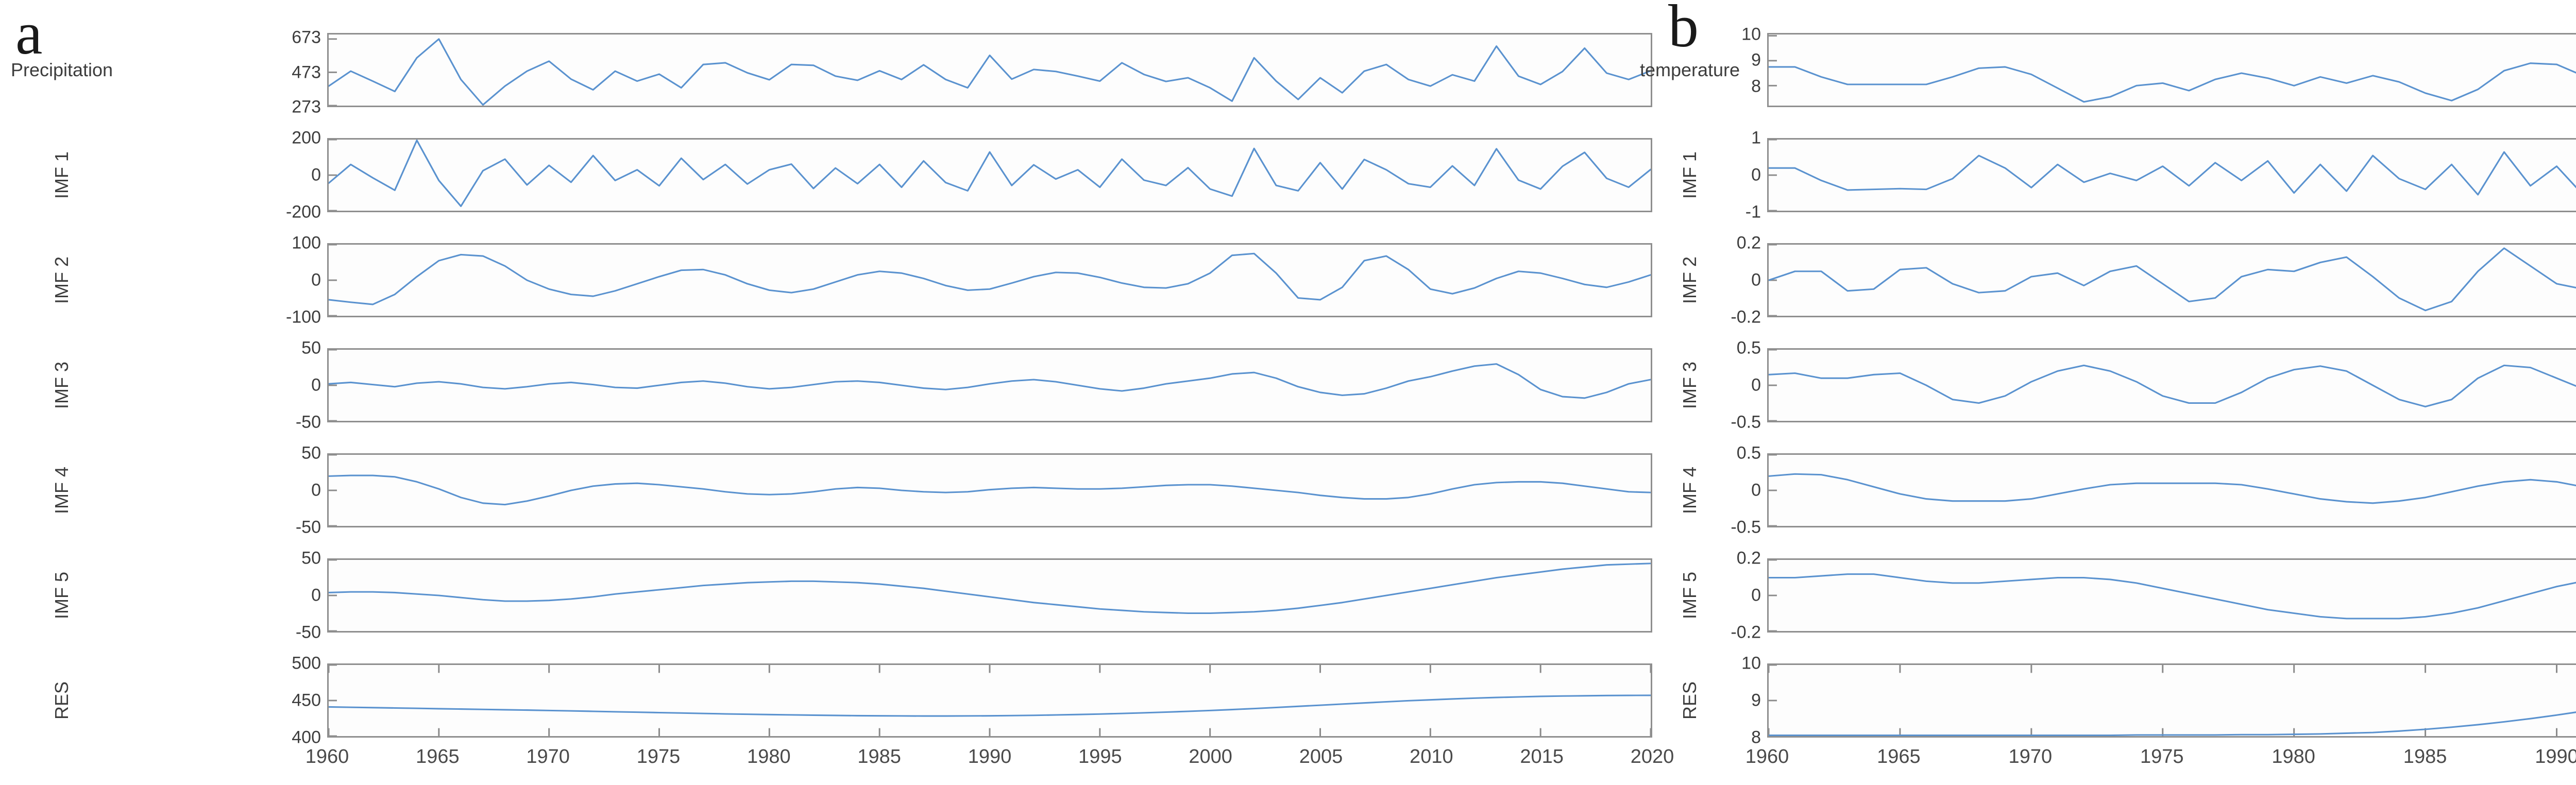 The image size is (2576, 785). I want to click on y-tick-label: 50, so click(311, 558).